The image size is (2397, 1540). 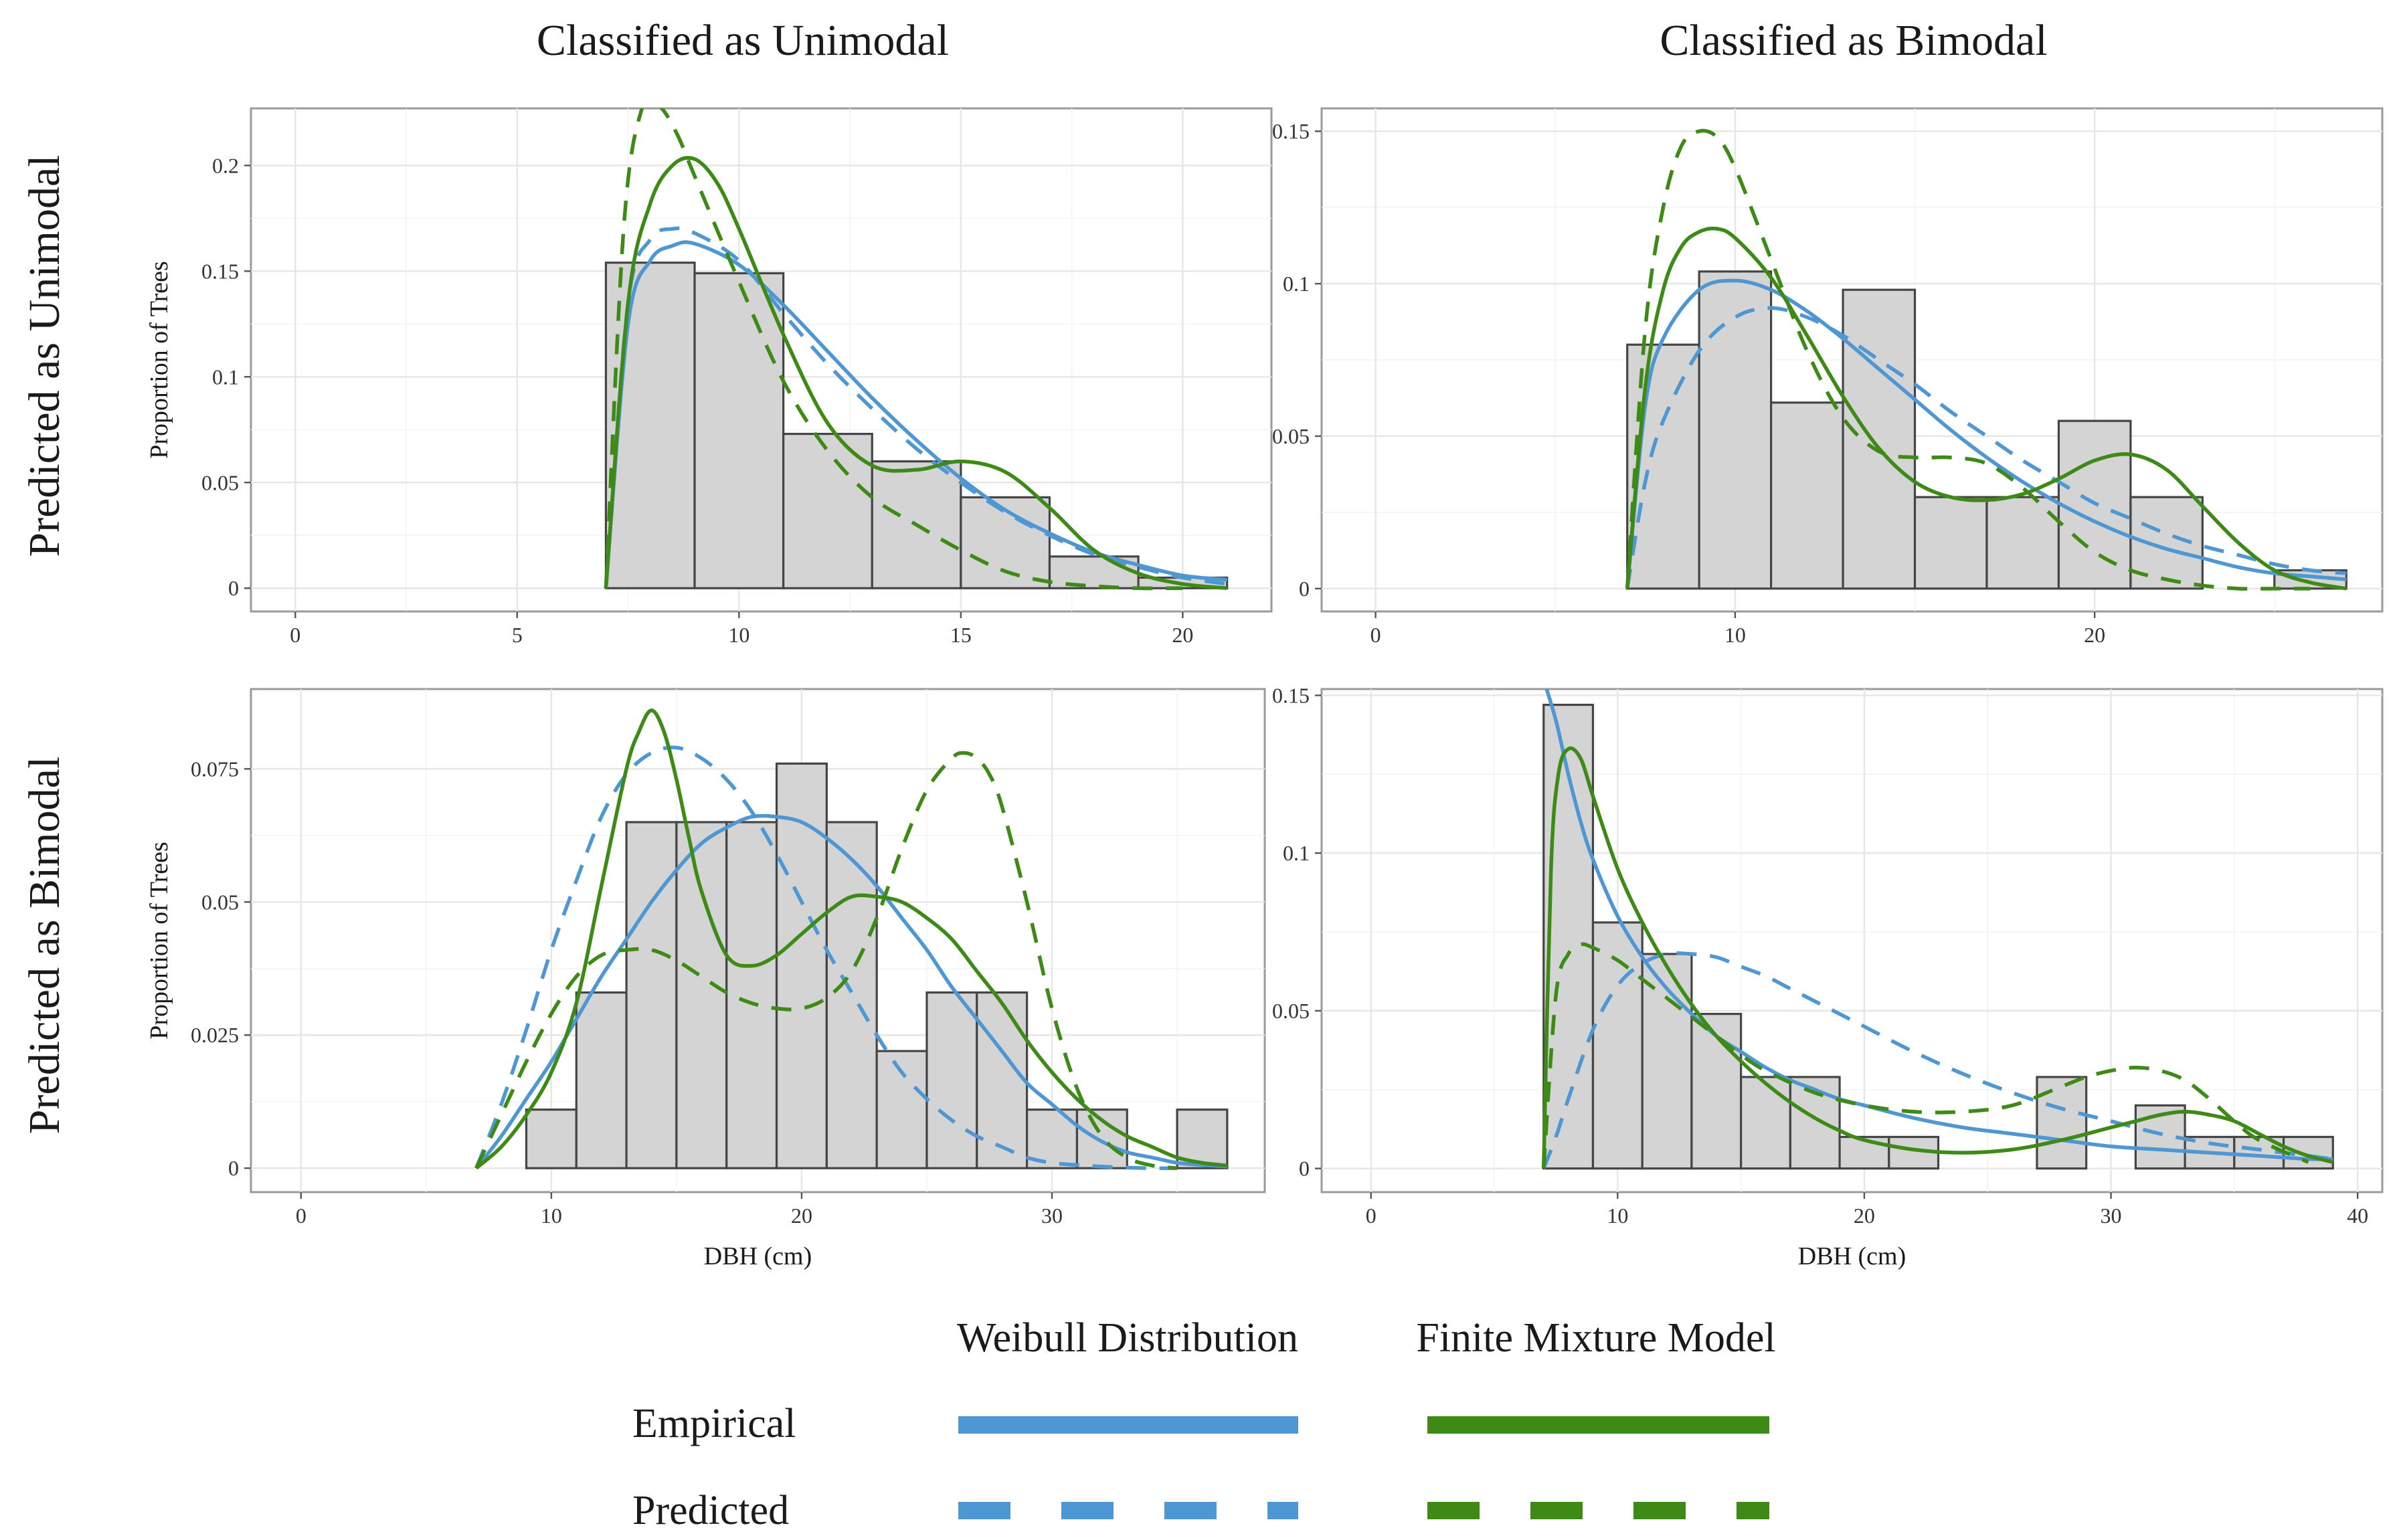 I want to click on column-title-unimodal: Classified as Unimodal, so click(x=743, y=40).